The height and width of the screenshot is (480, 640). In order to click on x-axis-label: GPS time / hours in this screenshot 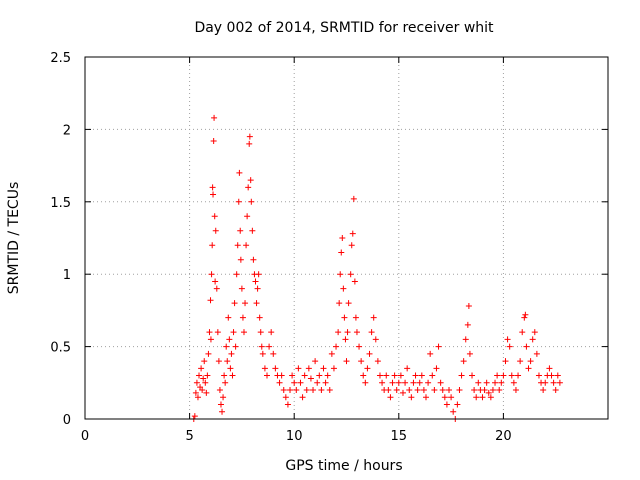, I will do `click(343, 466)`.